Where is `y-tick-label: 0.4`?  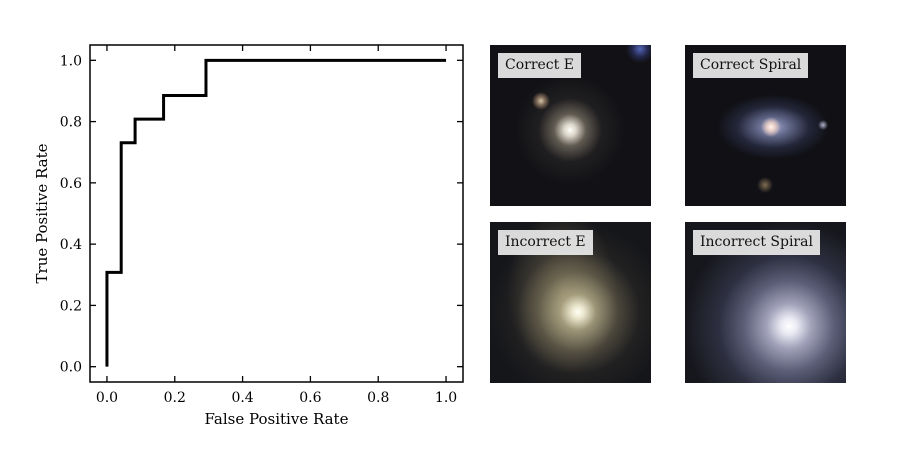 y-tick-label: 0.4 is located at coordinates (71, 245).